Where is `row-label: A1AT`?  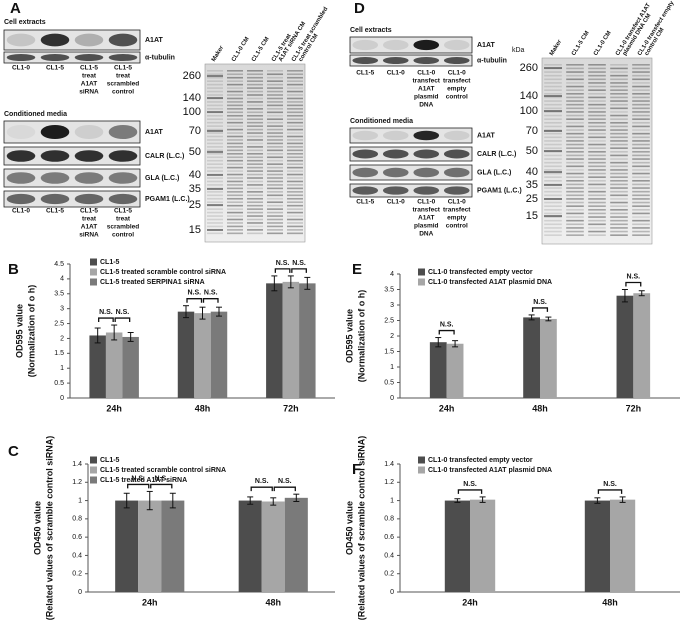 row-label: A1AT is located at coordinates (486, 135).